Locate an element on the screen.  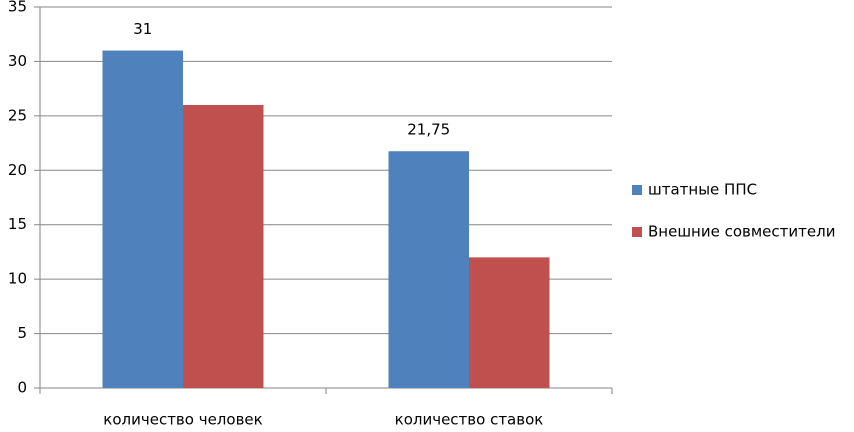
value-label: 31 is located at coordinates (142, 29).